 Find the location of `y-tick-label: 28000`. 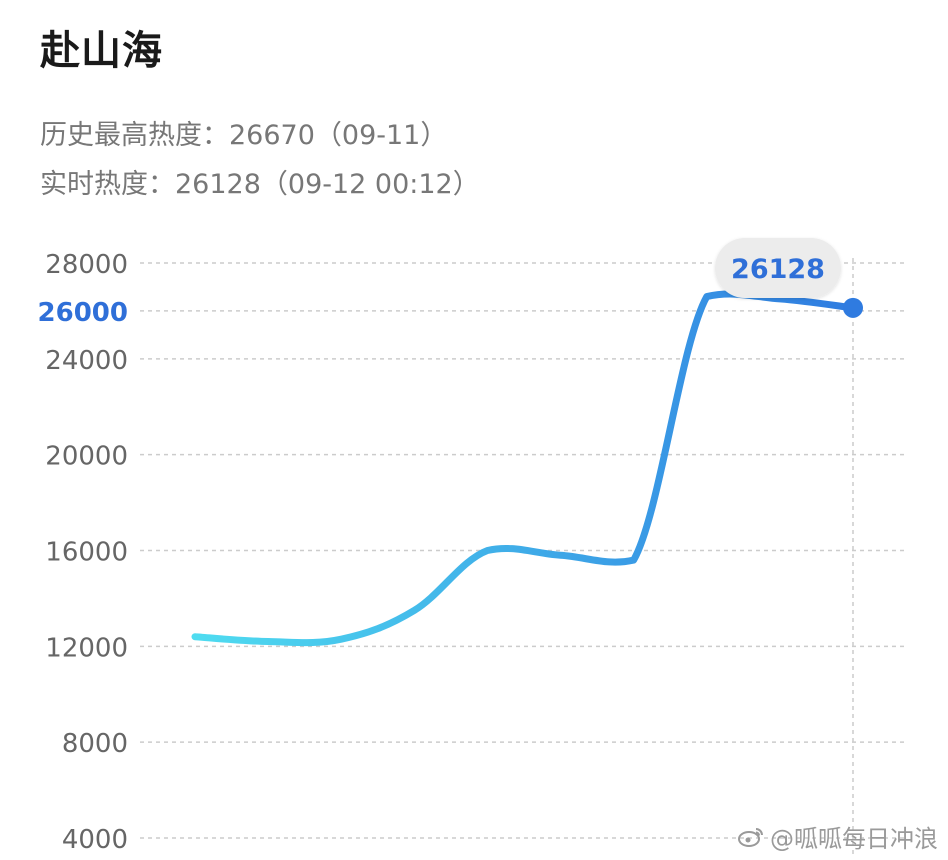

y-tick-label: 28000 is located at coordinates (86, 265).